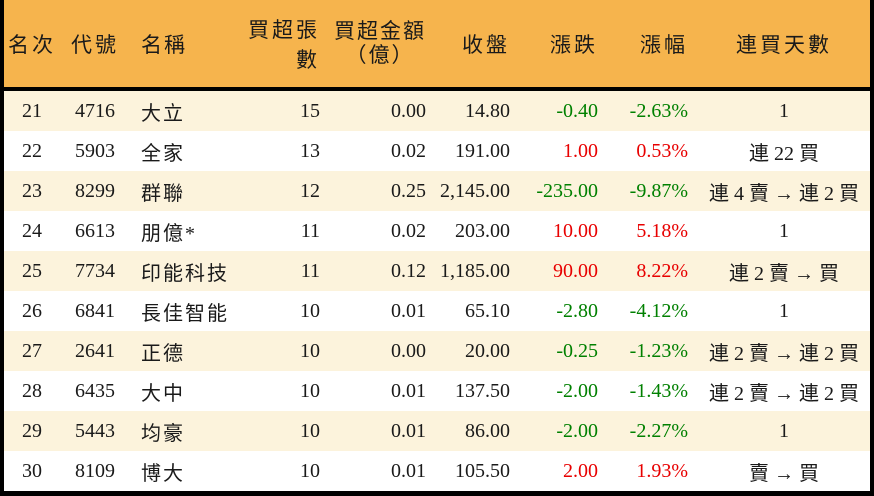 Image resolution: width=874 pixels, height=496 pixels. Describe the element at coordinates (482, 230) in the screenshot. I see `cell-close: 203.00` at that location.